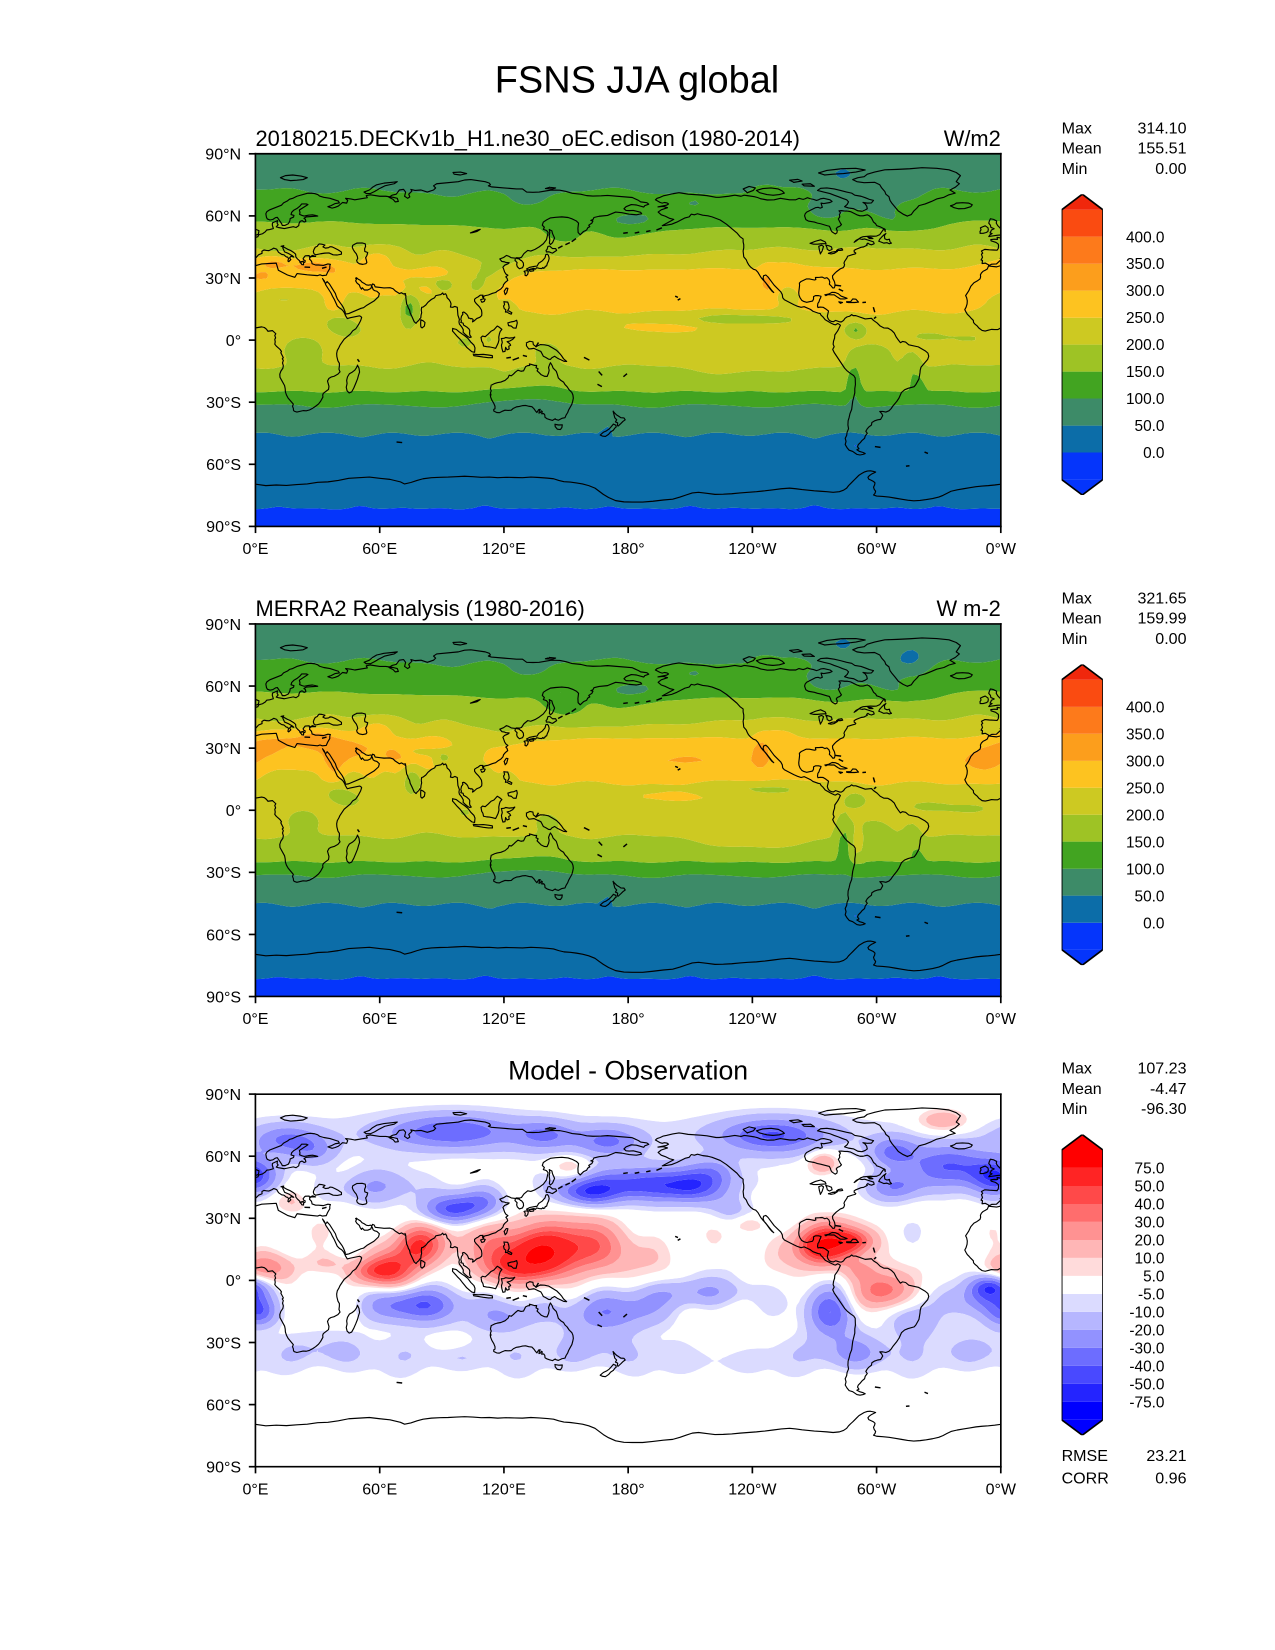 Image resolution: width=1275 pixels, height=1650 pixels. I want to click on svg-text: -20.0, so click(1146, 1330).